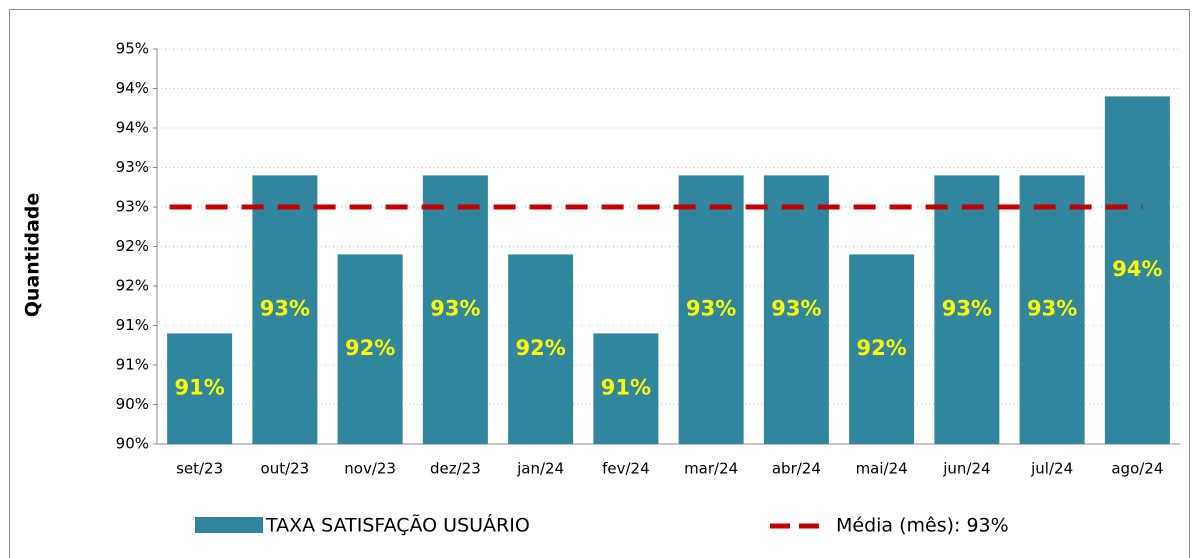 This screenshot has width=1195, height=558. I want to click on data-label: 94%, so click(1137, 269).